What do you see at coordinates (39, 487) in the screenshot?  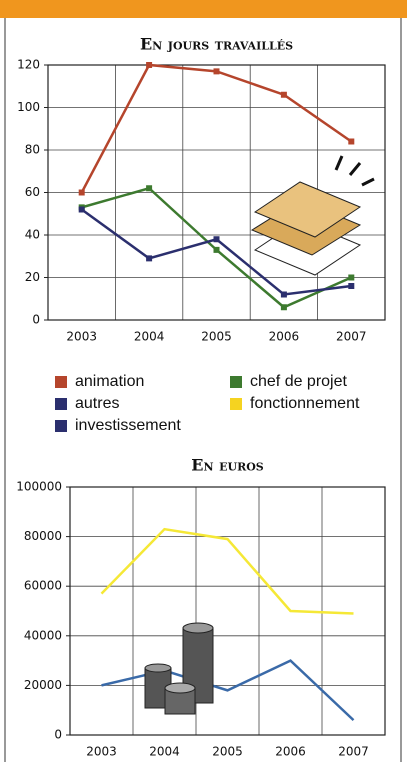 I see `y-tick-label: 100000` at bounding box center [39, 487].